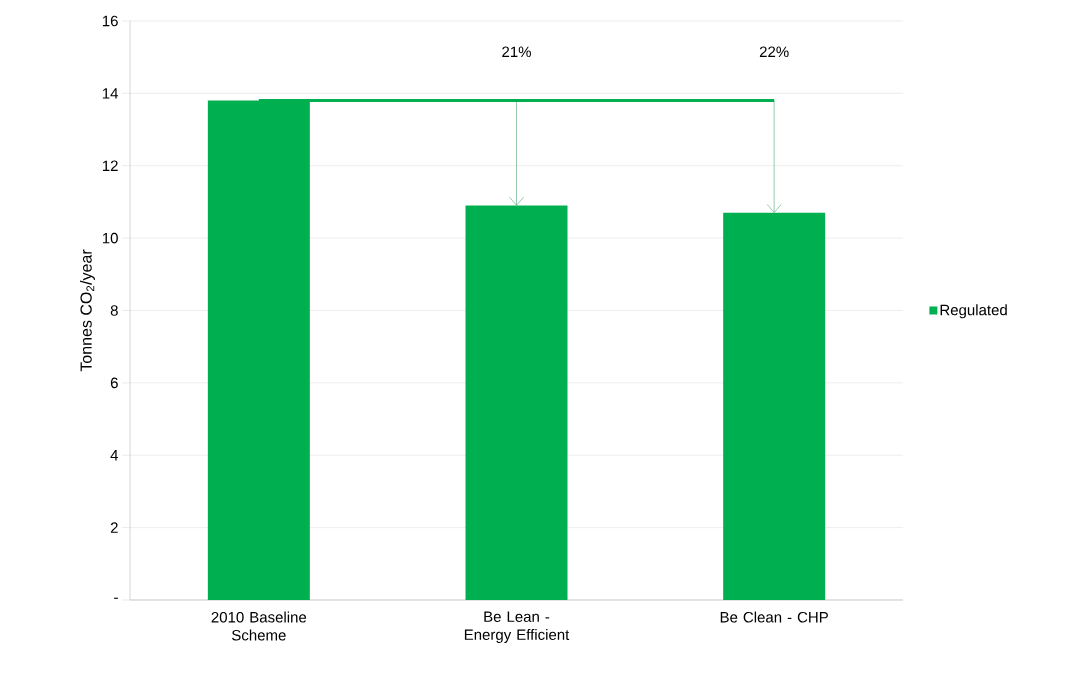 Image resolution: width=1085 pixels, height=674 pixels. What do you see at coordinates (87, 310) in the screenshot?
I see `y-axis-title: Tonnes CO$_{2}$/year` at bounding box center [87, 310].